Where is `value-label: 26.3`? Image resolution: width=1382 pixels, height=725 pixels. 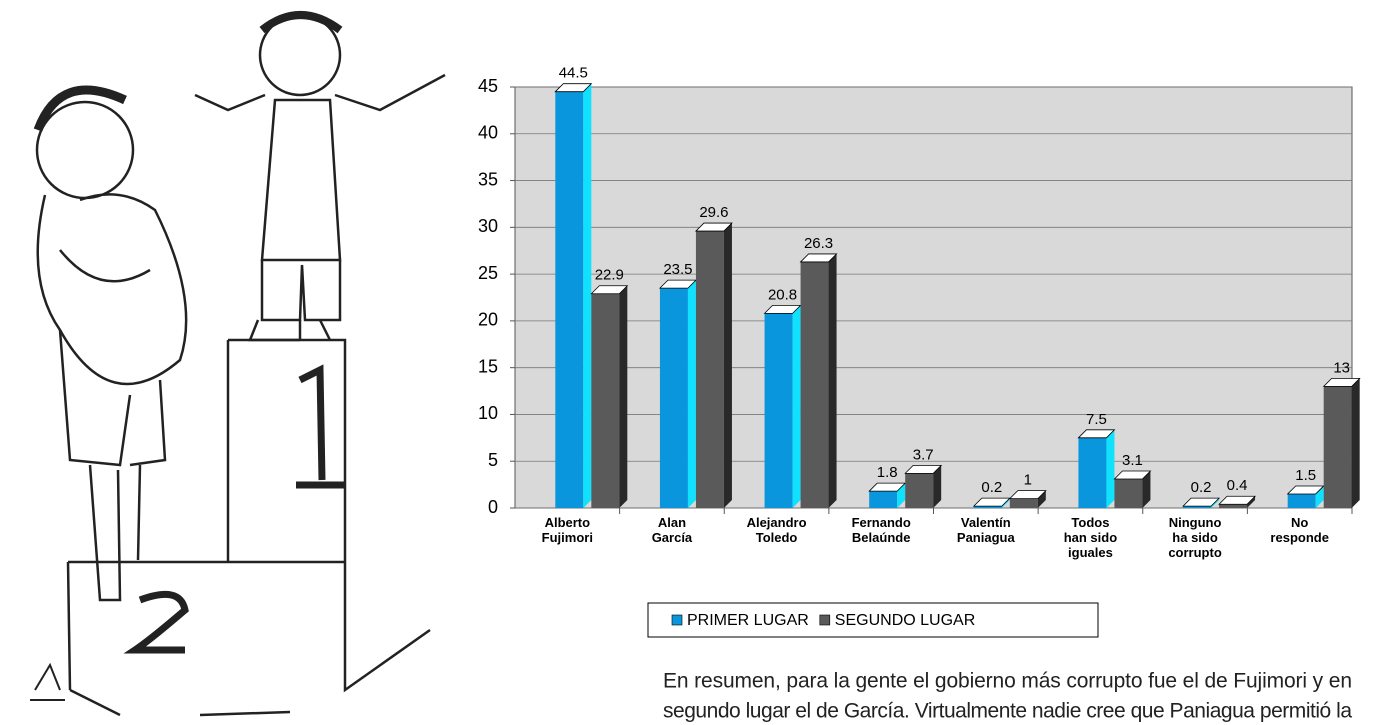
value-label: 26.3 is located at coordinates (818, 243).